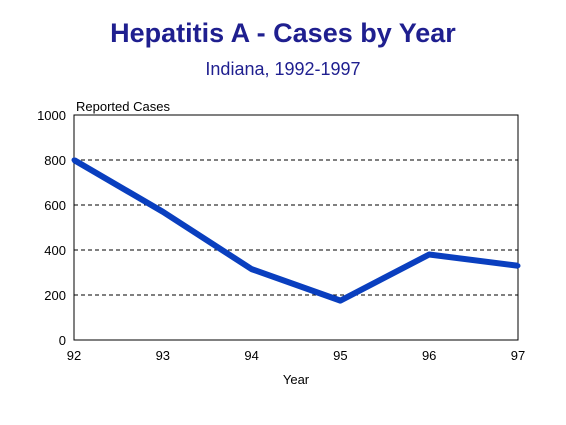 The width and height of the screenshot is (566, 425). What do you see at coordinates (163, 355) in the screenshot?
I see `x-tick-label: 93` at bounding box center [163, 355].